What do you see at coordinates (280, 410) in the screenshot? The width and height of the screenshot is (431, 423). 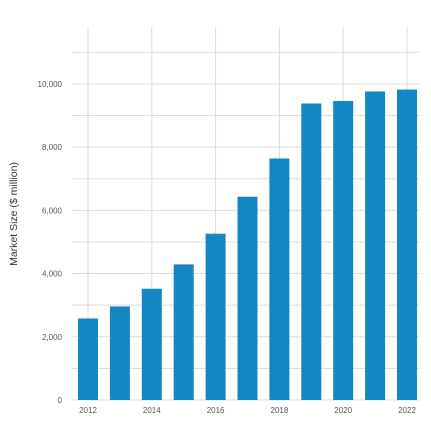 I see `x-tick-label: 2018` at bounding box center [280, 410].